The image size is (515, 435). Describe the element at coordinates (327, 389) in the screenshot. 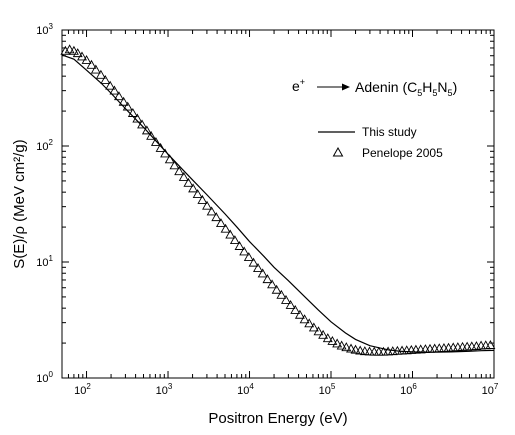

I see `x-tick-label: 10⁵` at that location.